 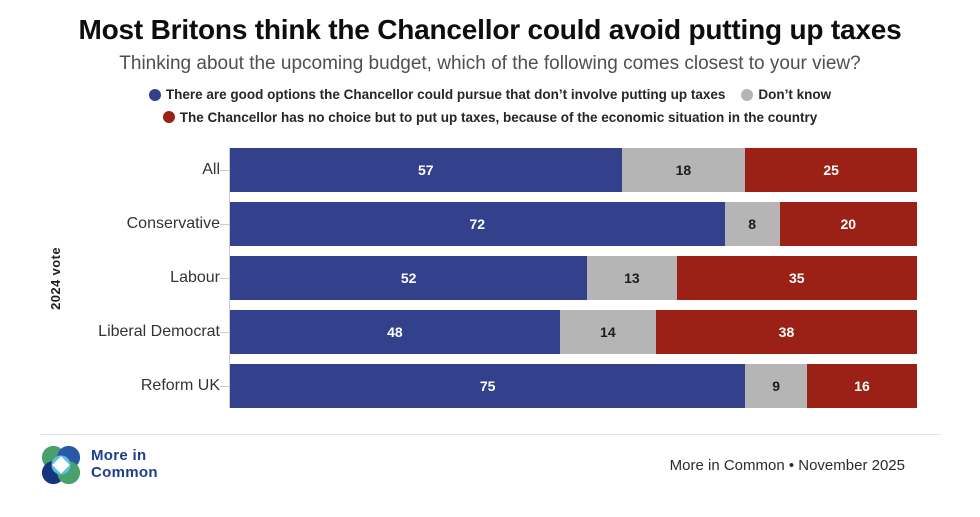 I want to click on bar-segment: 16, so click(x=862, y=386).